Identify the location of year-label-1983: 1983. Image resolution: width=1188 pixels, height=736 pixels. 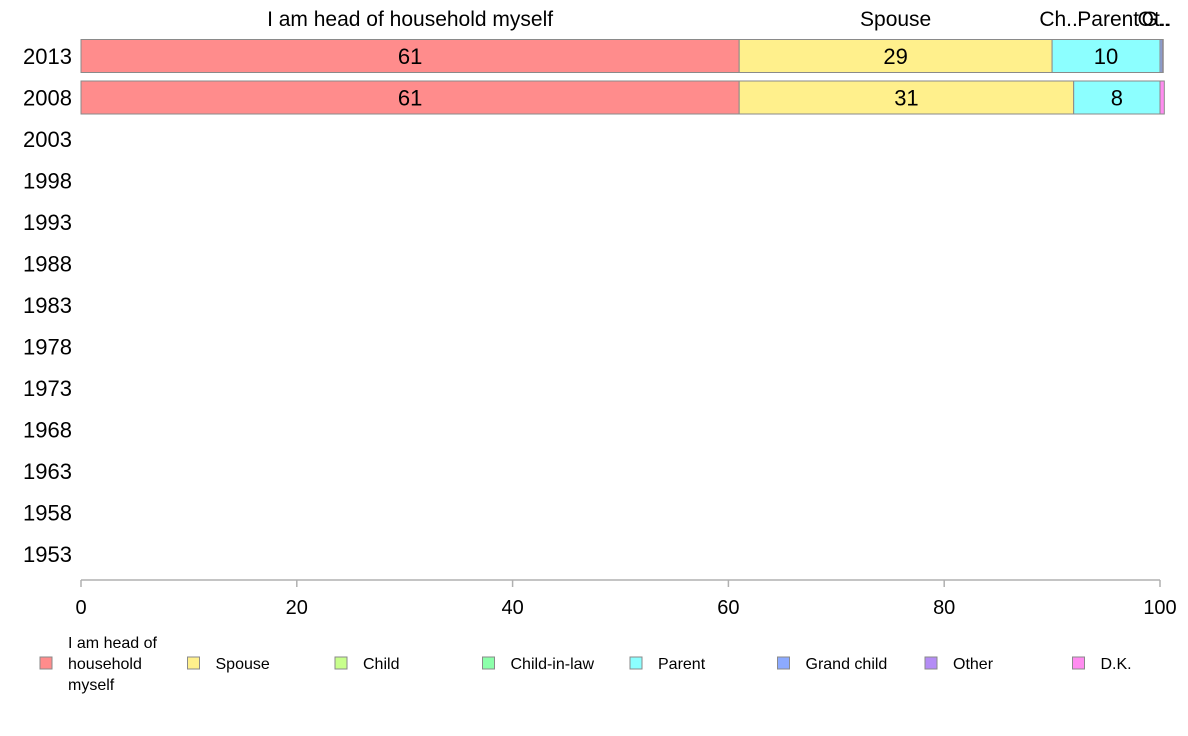
(47, 305).